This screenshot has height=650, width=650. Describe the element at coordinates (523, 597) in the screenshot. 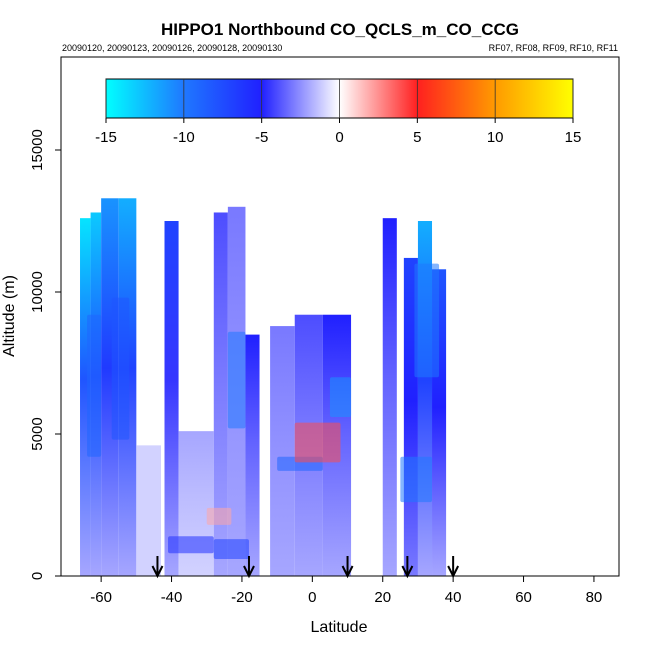

I see `x-tick-label: 60` at that location.